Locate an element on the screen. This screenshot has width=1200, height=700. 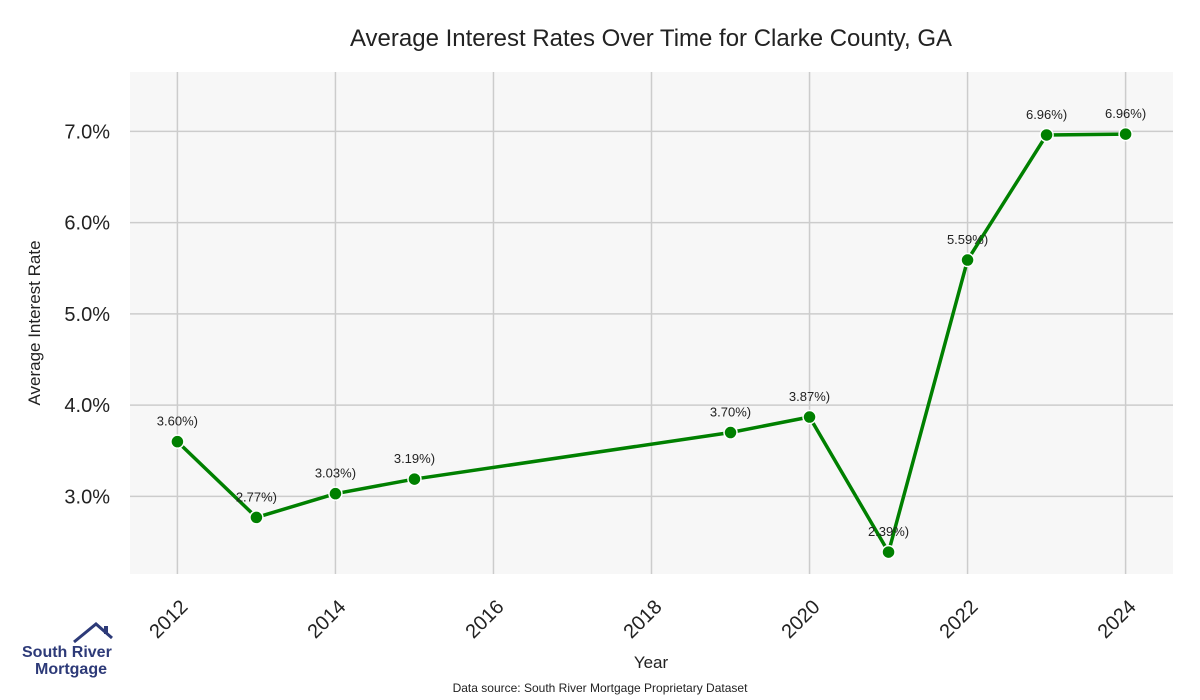
x-axis-label: Year is located at coordinates (651, 662).